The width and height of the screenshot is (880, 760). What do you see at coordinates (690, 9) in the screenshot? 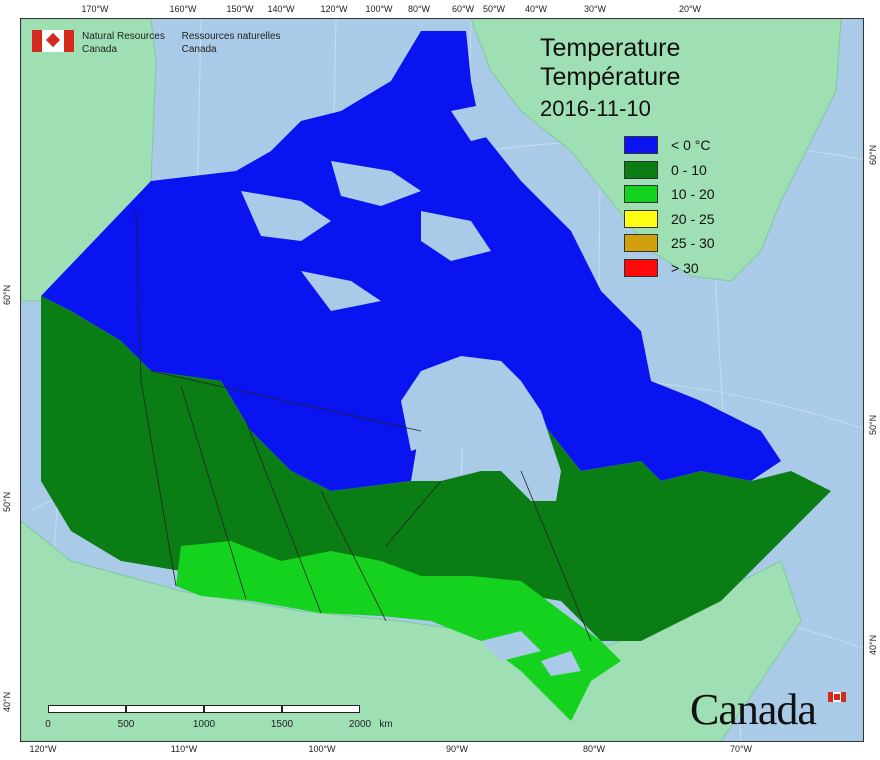
I see `top-tick: 20°W` at bounding box center [690, 9].